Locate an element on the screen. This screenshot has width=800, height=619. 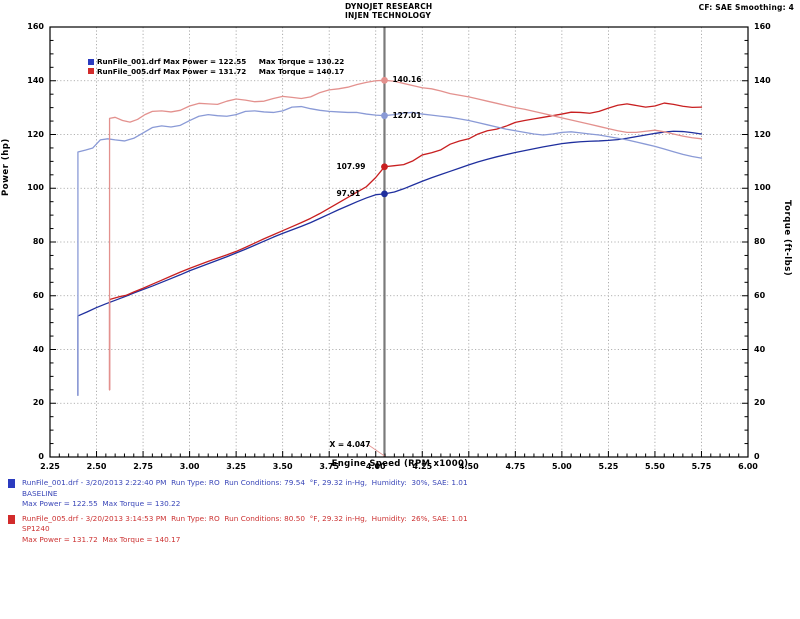
x-axis-tick: 4.50 is located at coordinates (468, 466).